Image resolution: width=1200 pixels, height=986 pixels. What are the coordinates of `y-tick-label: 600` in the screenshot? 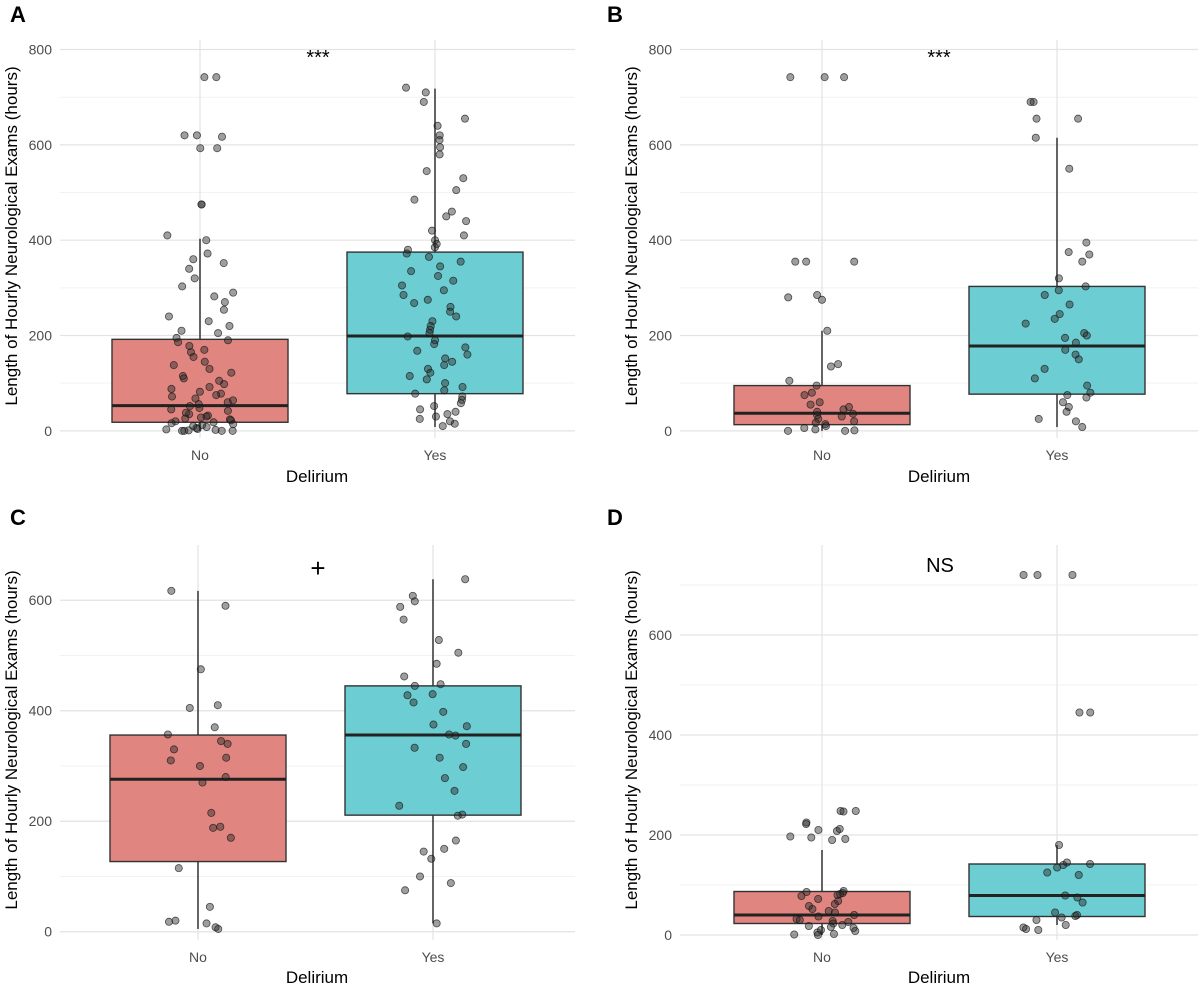 It's located at (661, 145).